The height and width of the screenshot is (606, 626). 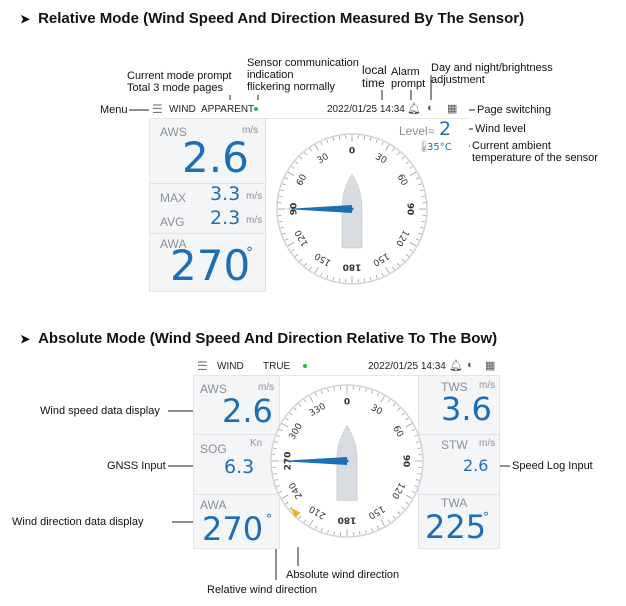 I want to click on sog-label: SOG, so click(x=213, y=449).